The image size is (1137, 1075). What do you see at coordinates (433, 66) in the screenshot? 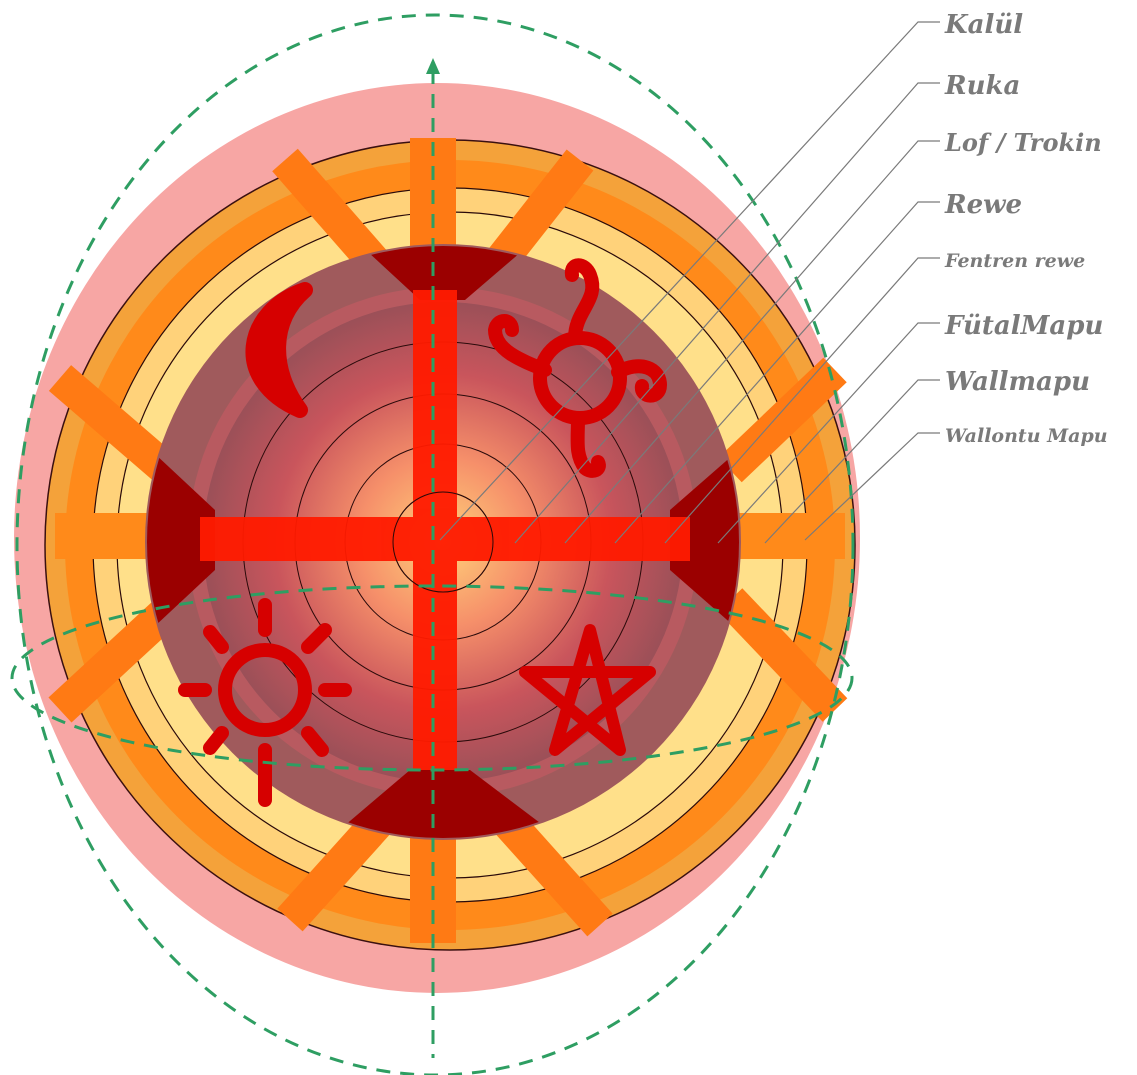
I see `axis-arrow-icon` at bounding box center [433, 66].